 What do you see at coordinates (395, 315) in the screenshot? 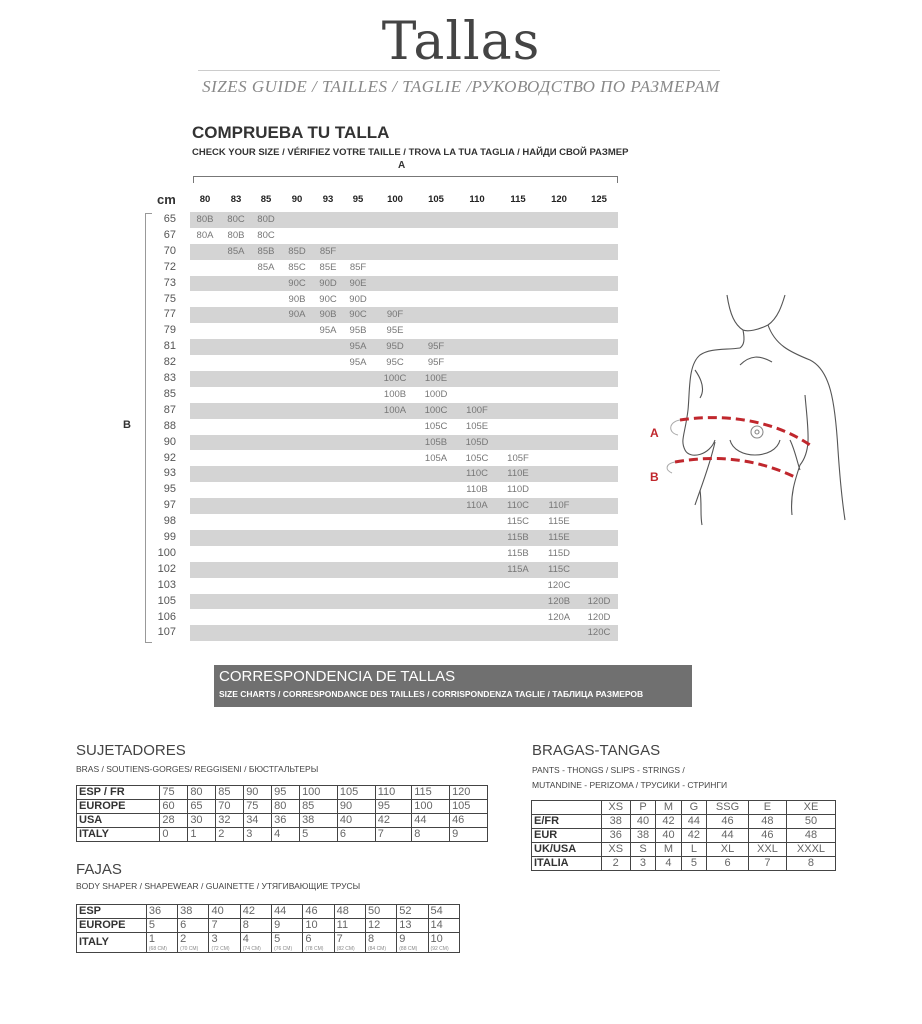
I see `size-cell: 90F` at bounding box center [395, 315].